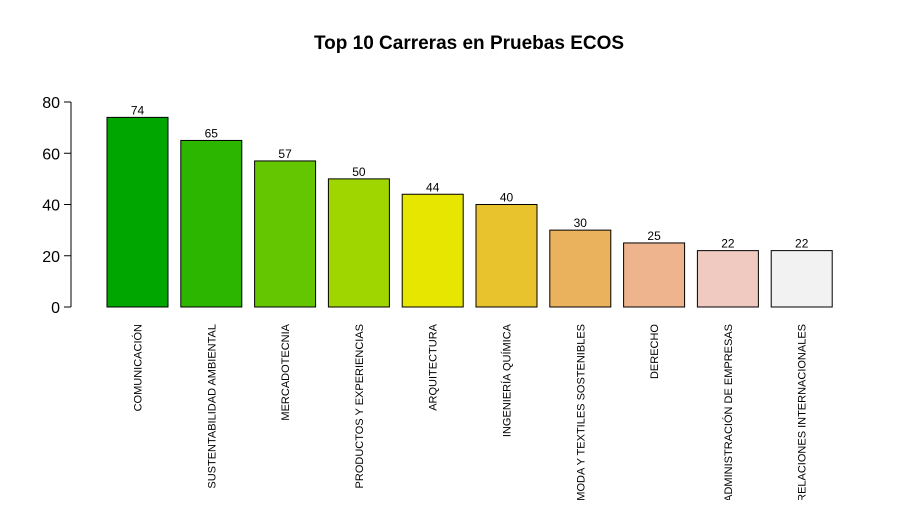 This screenshot has height=505, width=900. I want to click on category-label: RELACIONES INTERNACIONALES, so click(803, 412).